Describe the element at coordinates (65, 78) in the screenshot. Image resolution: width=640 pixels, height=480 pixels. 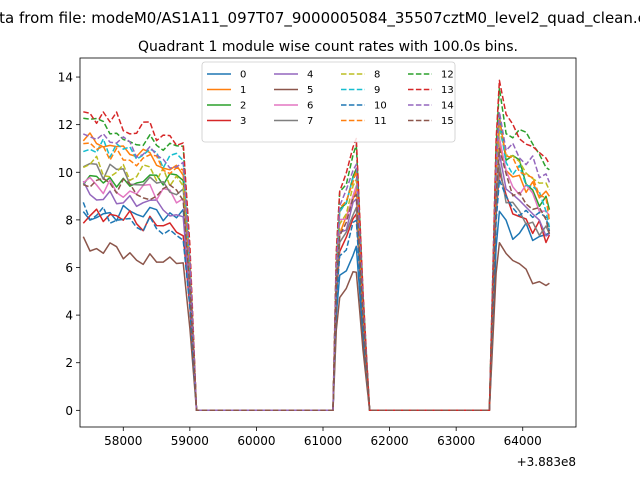
I see `y-tick-label: 14` at that location.